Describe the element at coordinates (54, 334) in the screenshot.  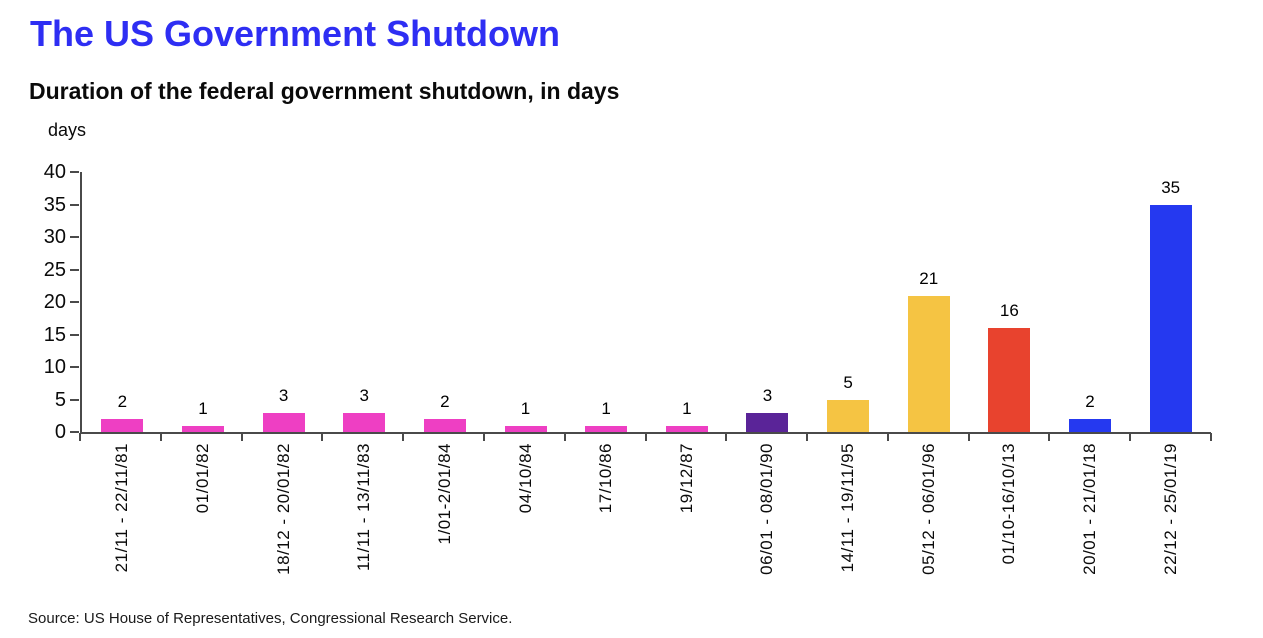
I see `y-axis-tick-label: 15` at that location.